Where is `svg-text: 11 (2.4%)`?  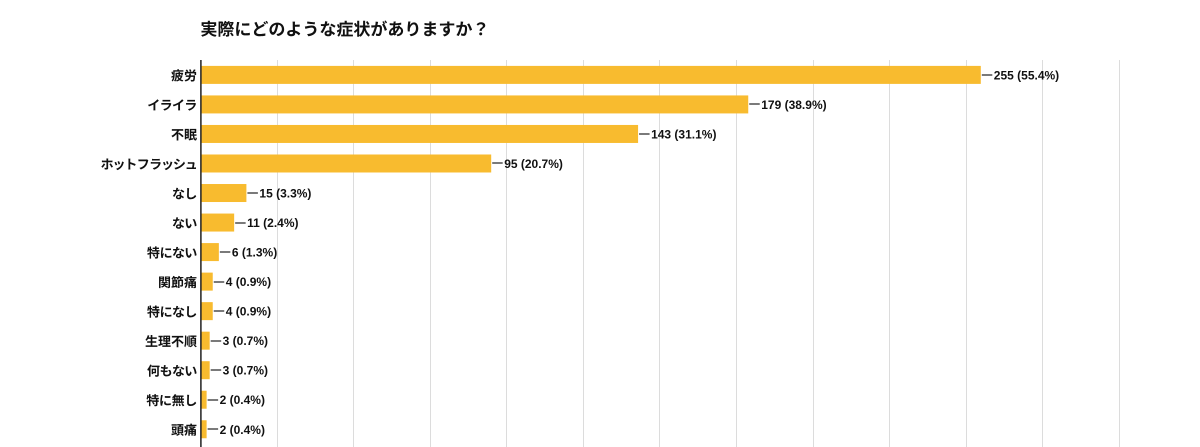 svg-text: 11 (2.4%) is located at coordinates (272, 223).